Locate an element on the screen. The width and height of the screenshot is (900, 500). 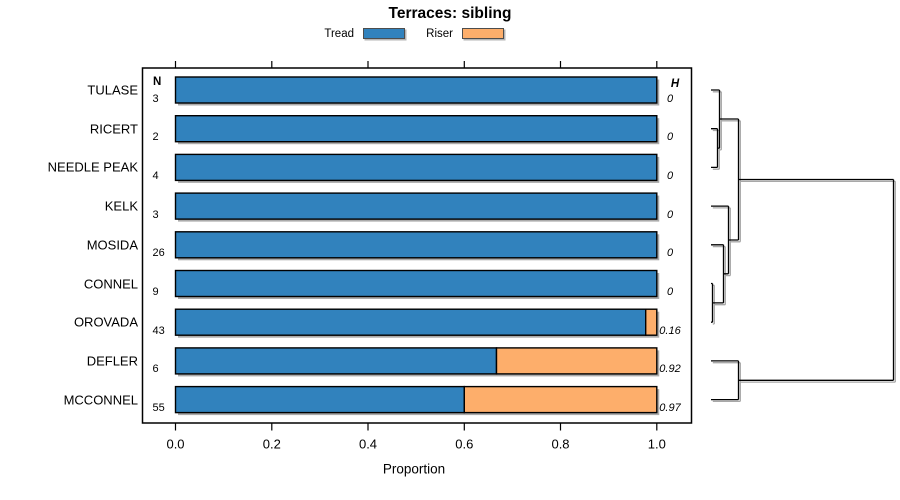
bar-segment-tread-tulase is located at coordinates (416, 90).